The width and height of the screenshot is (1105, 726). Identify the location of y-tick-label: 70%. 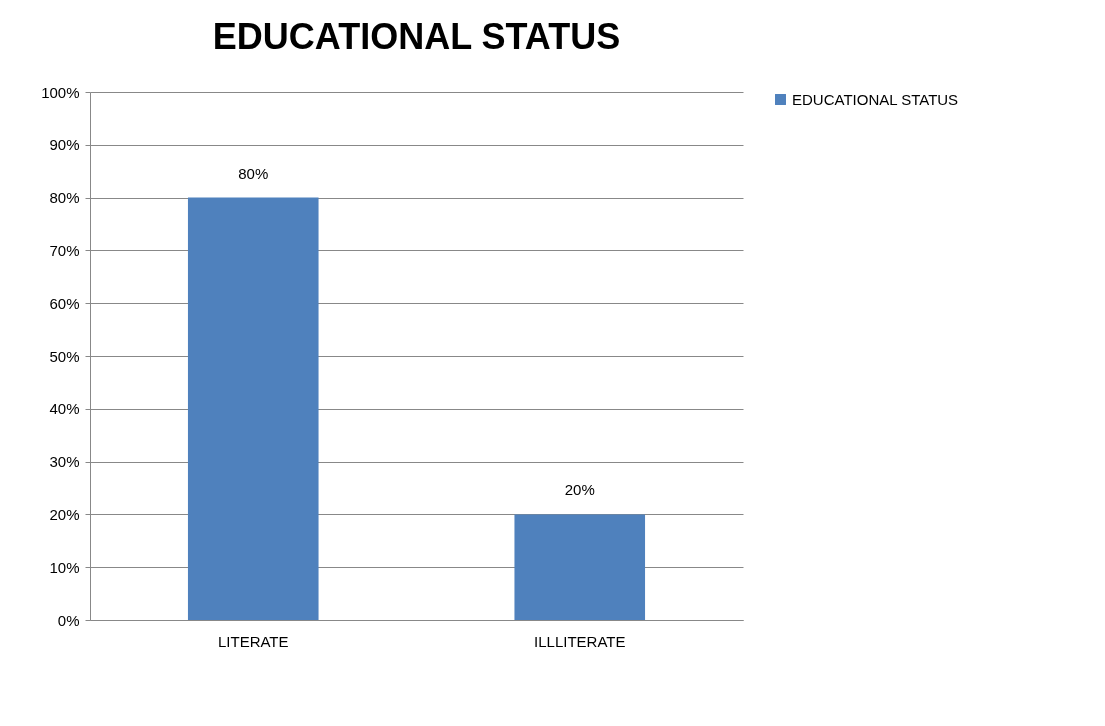
(64, 250).